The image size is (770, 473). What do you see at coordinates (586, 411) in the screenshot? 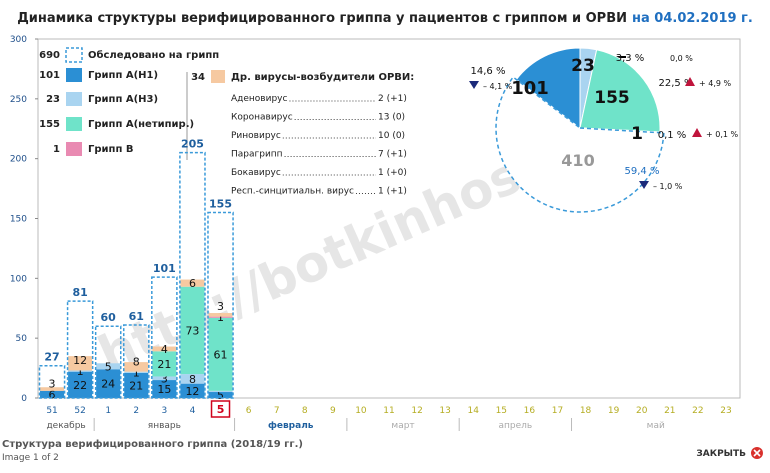
I see `x-tick-label: 18` at bounding box center [586, 411].